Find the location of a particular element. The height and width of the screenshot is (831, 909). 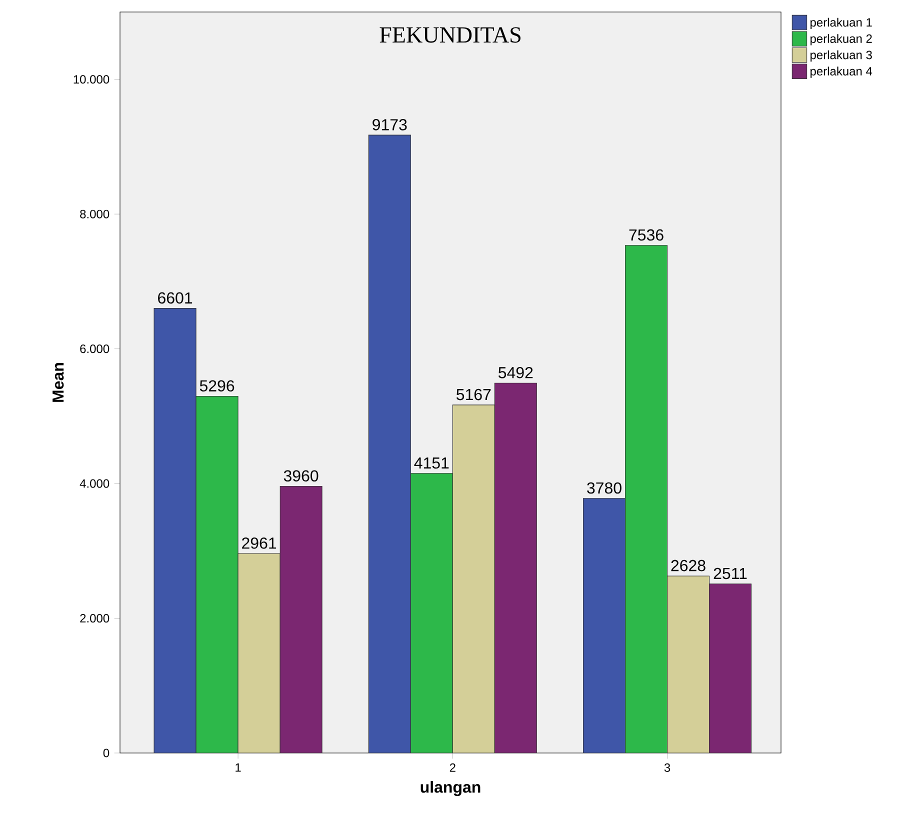

legend-label: perlakuan 1 is located at coordinates (841, 24).